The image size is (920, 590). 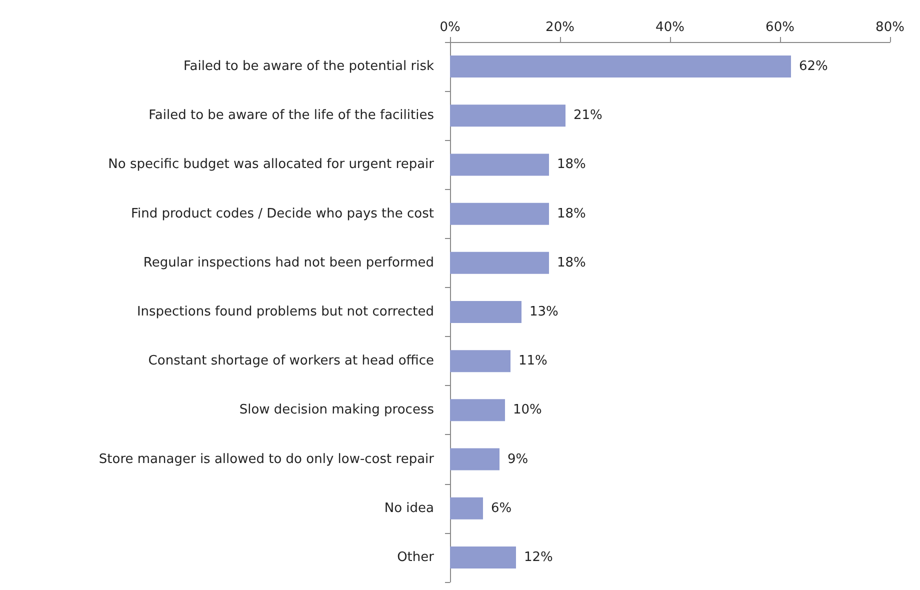 I want to click on y-tick-label: Other, so click(x=416, y=557).